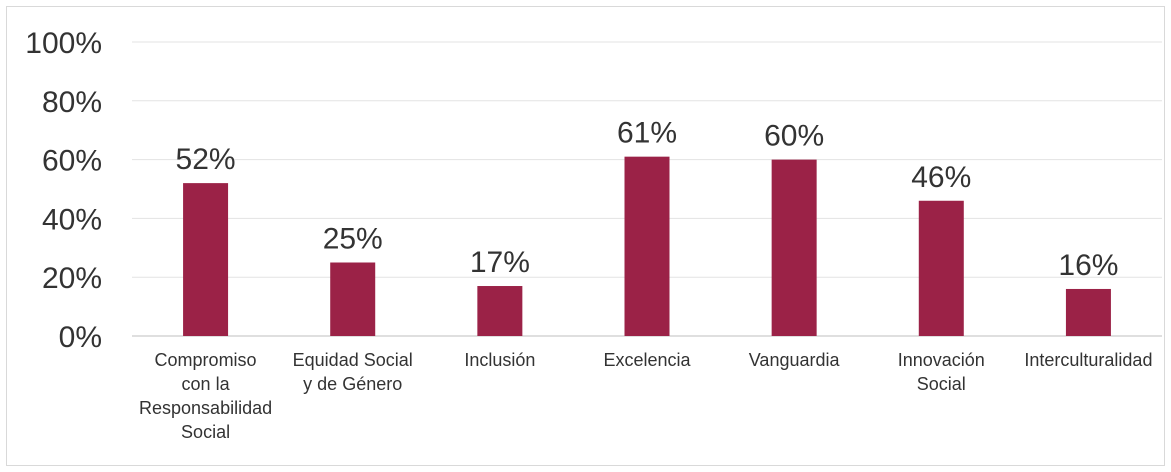 The height and width of the screenshot is (472, 1171). What do you see at coordinates (72, 278) in the screenshot?
I see `y-tick-label: 20%` at bounding box center [72, 278].